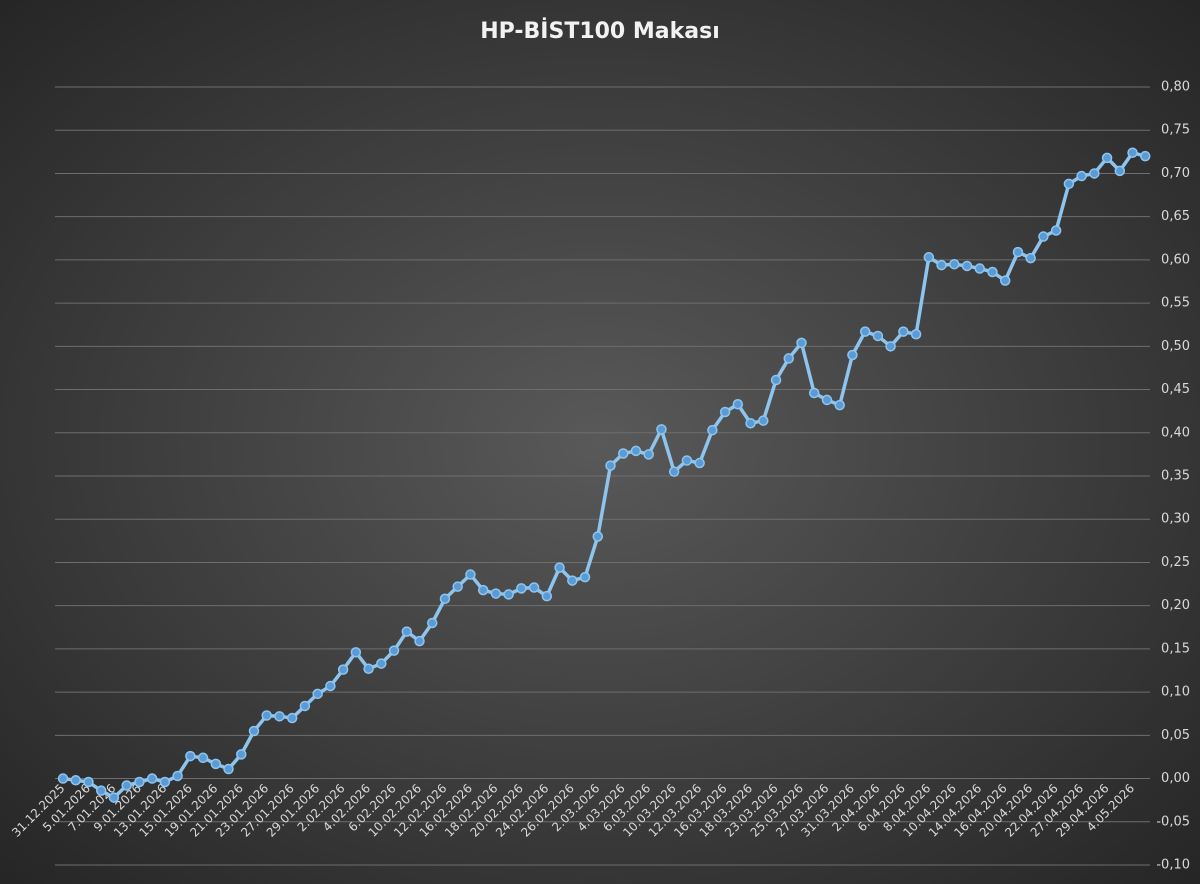 This screenshot has width=1200, height=884. I want to click on chart-title: HP-BİST100 Makası, so click(600, 31).